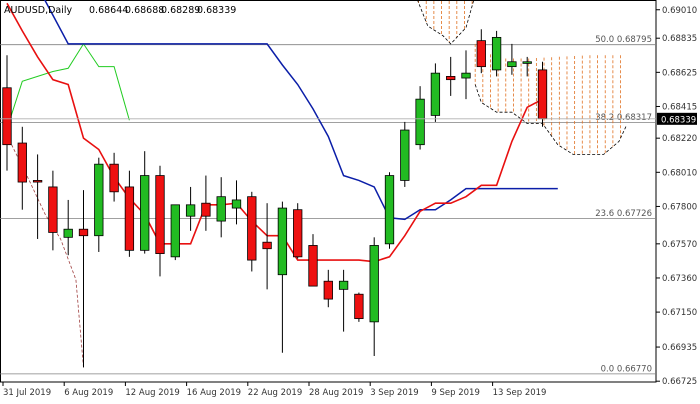  I want to click on chart-title: AUDUSD,Daily, so click(38, 10).